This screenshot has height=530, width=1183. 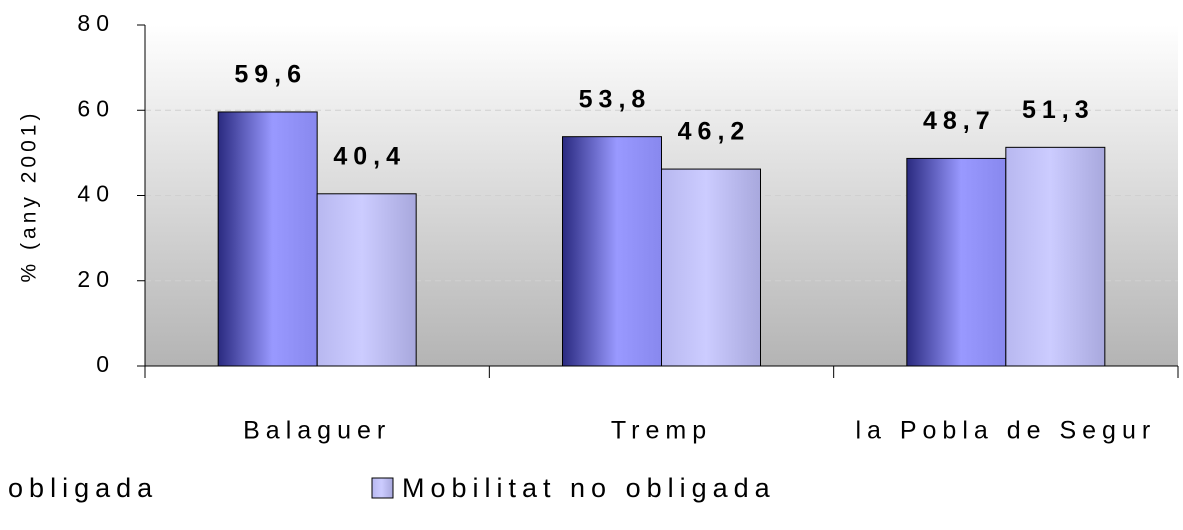 I want to click on value-label: 40,4, so click(x=369, y=156).